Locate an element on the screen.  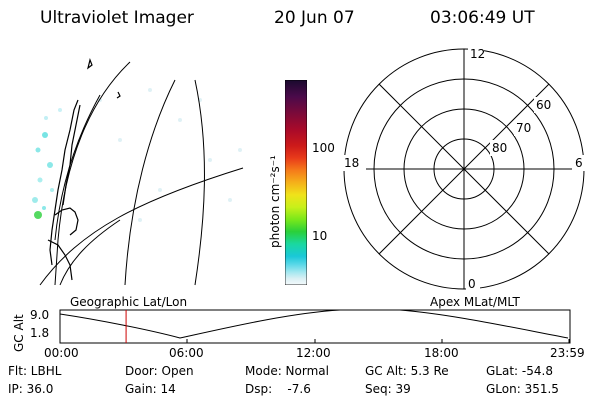
lat-label-60: 60 is located at coordinates (543, 105).